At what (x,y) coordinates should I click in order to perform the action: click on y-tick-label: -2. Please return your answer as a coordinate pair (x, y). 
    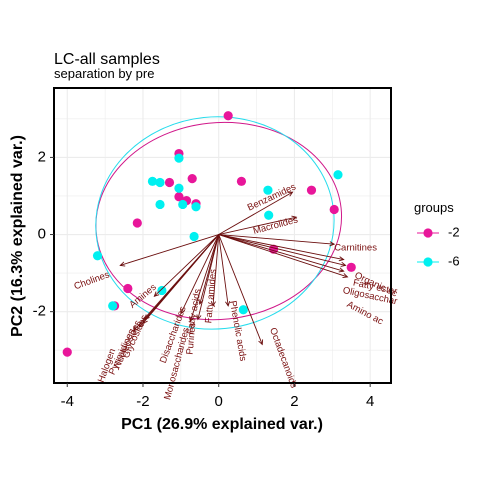
    Looking at the image, I should click on (39, 311).